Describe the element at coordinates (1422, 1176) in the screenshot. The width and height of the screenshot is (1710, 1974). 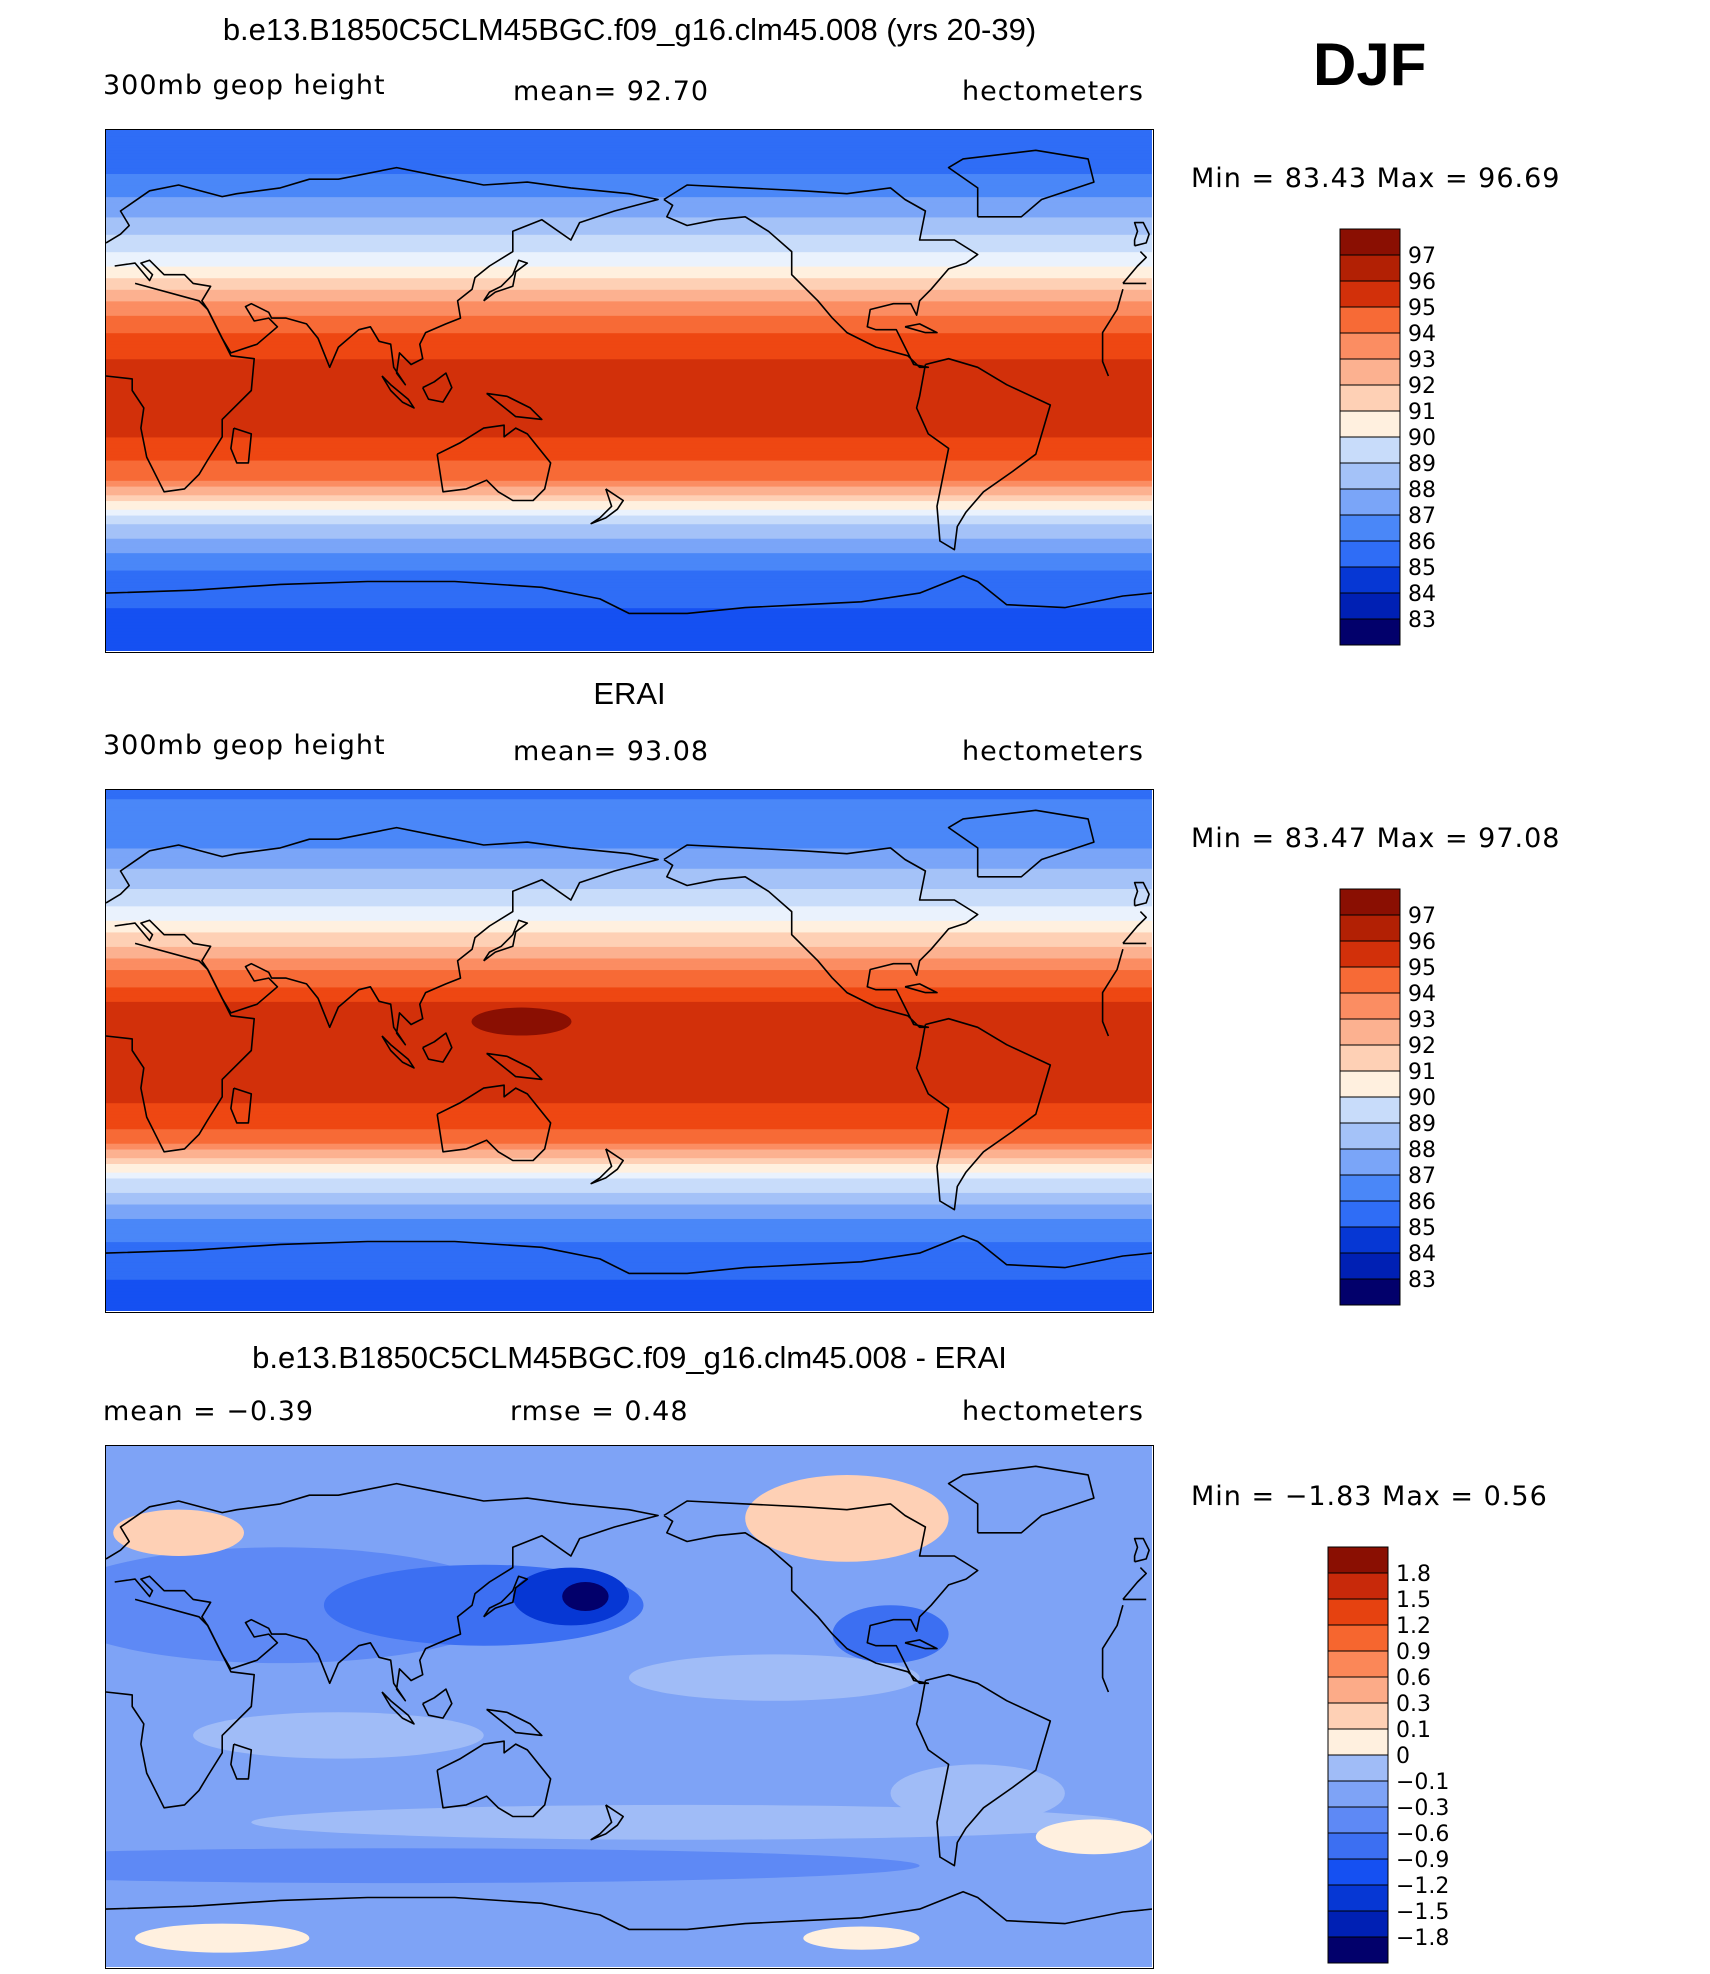
I see `colorbar-tick-label: 87` at that location.